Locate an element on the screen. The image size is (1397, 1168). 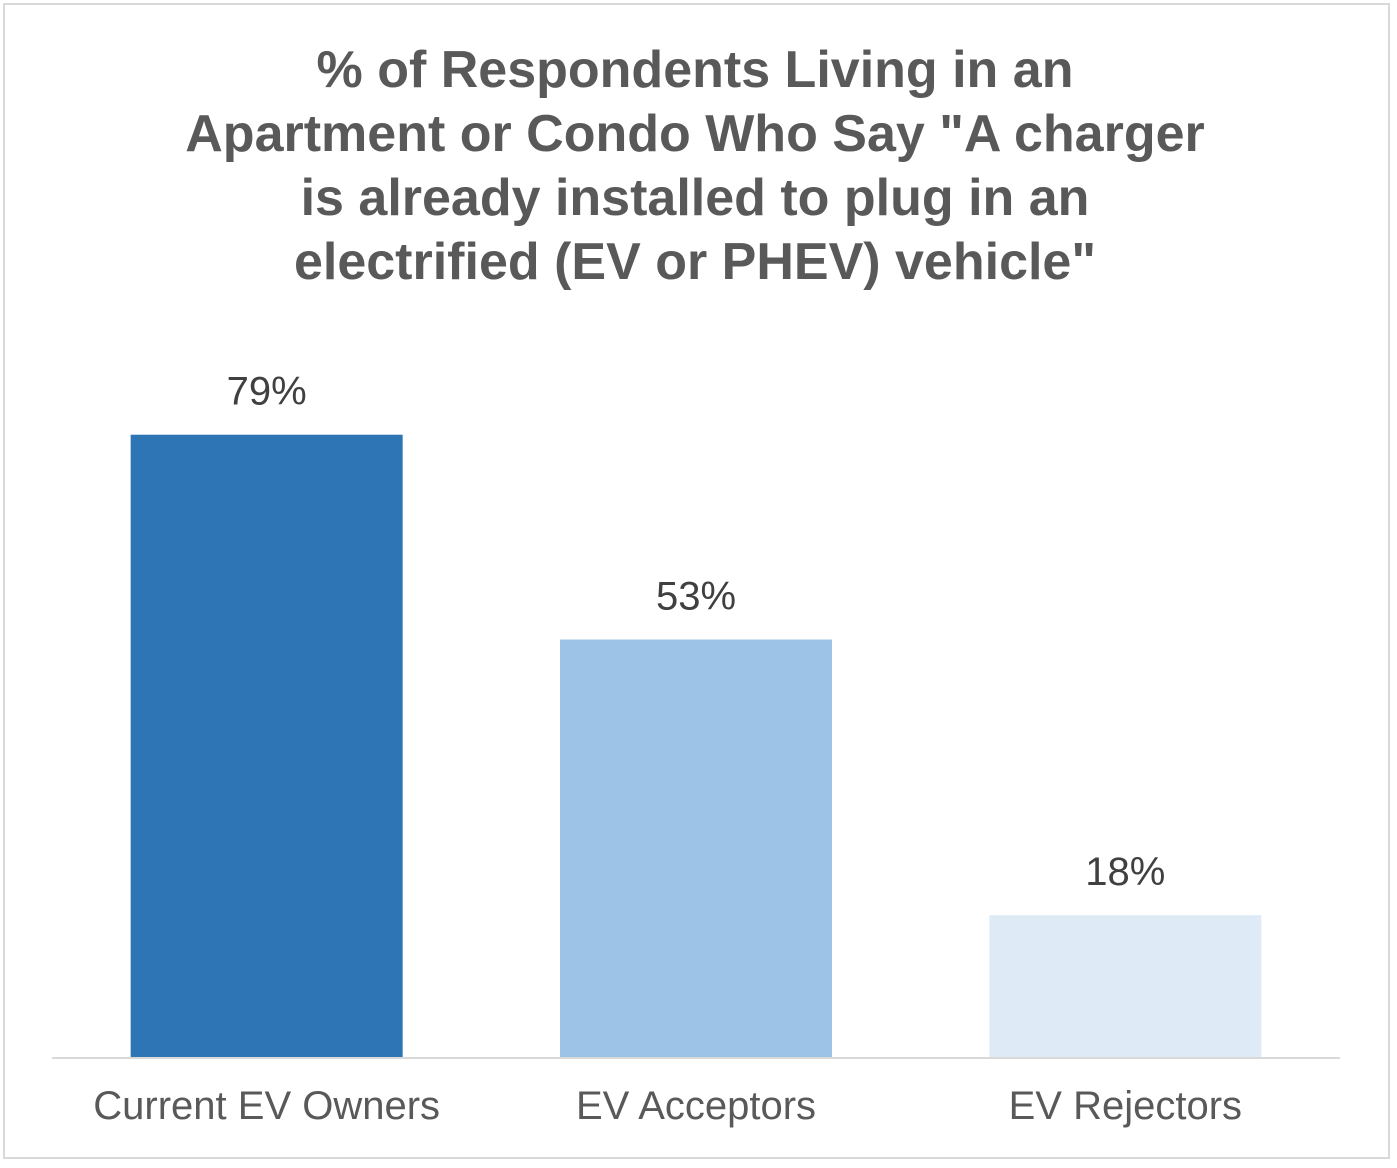
bar-ev-acceptors is located at coordinates (696, 848).